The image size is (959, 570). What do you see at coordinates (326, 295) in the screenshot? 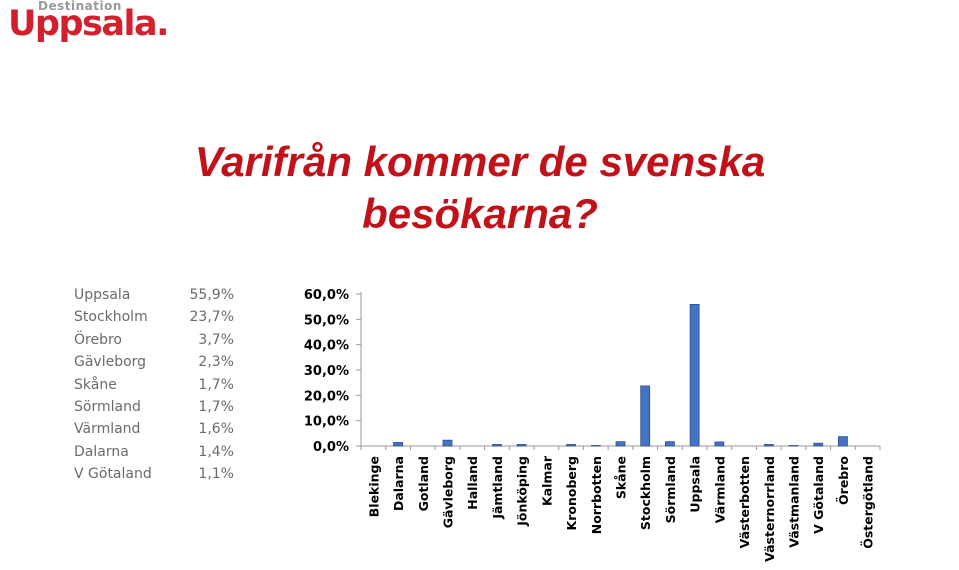
I see `y-tick-label: 60,0%` at bounding box center [326, 295].